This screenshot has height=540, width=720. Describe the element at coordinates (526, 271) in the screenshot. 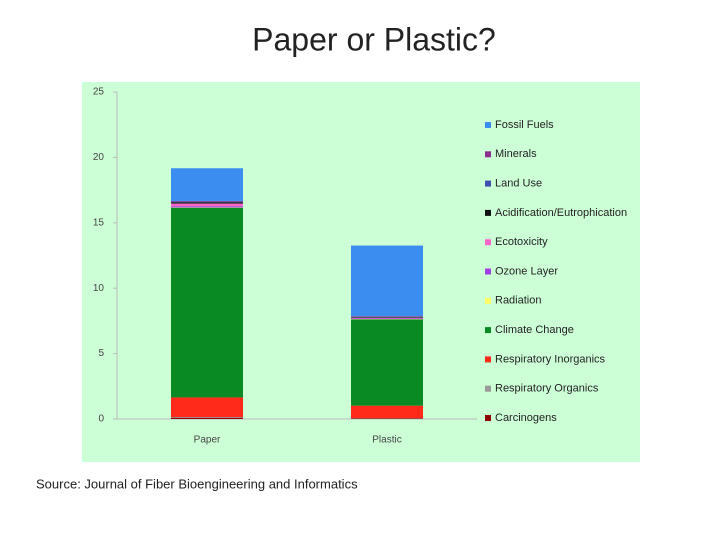

I see `legend-label: Ozone Layer` at that location.